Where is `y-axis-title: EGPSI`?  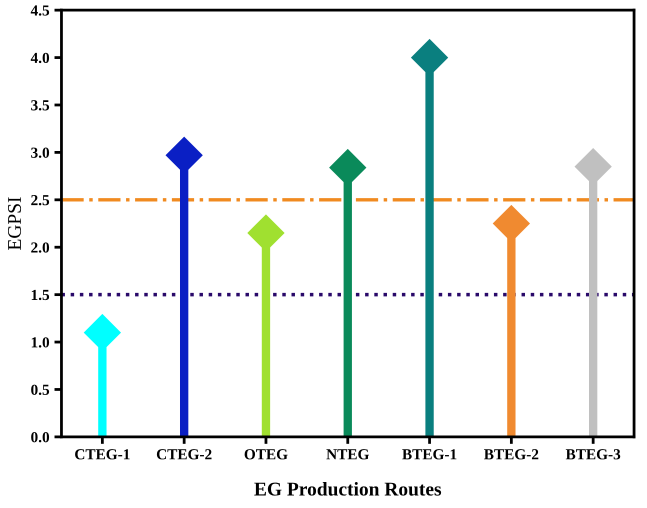
y-axis-title: EGPSI is located at coordinates (15, 223).